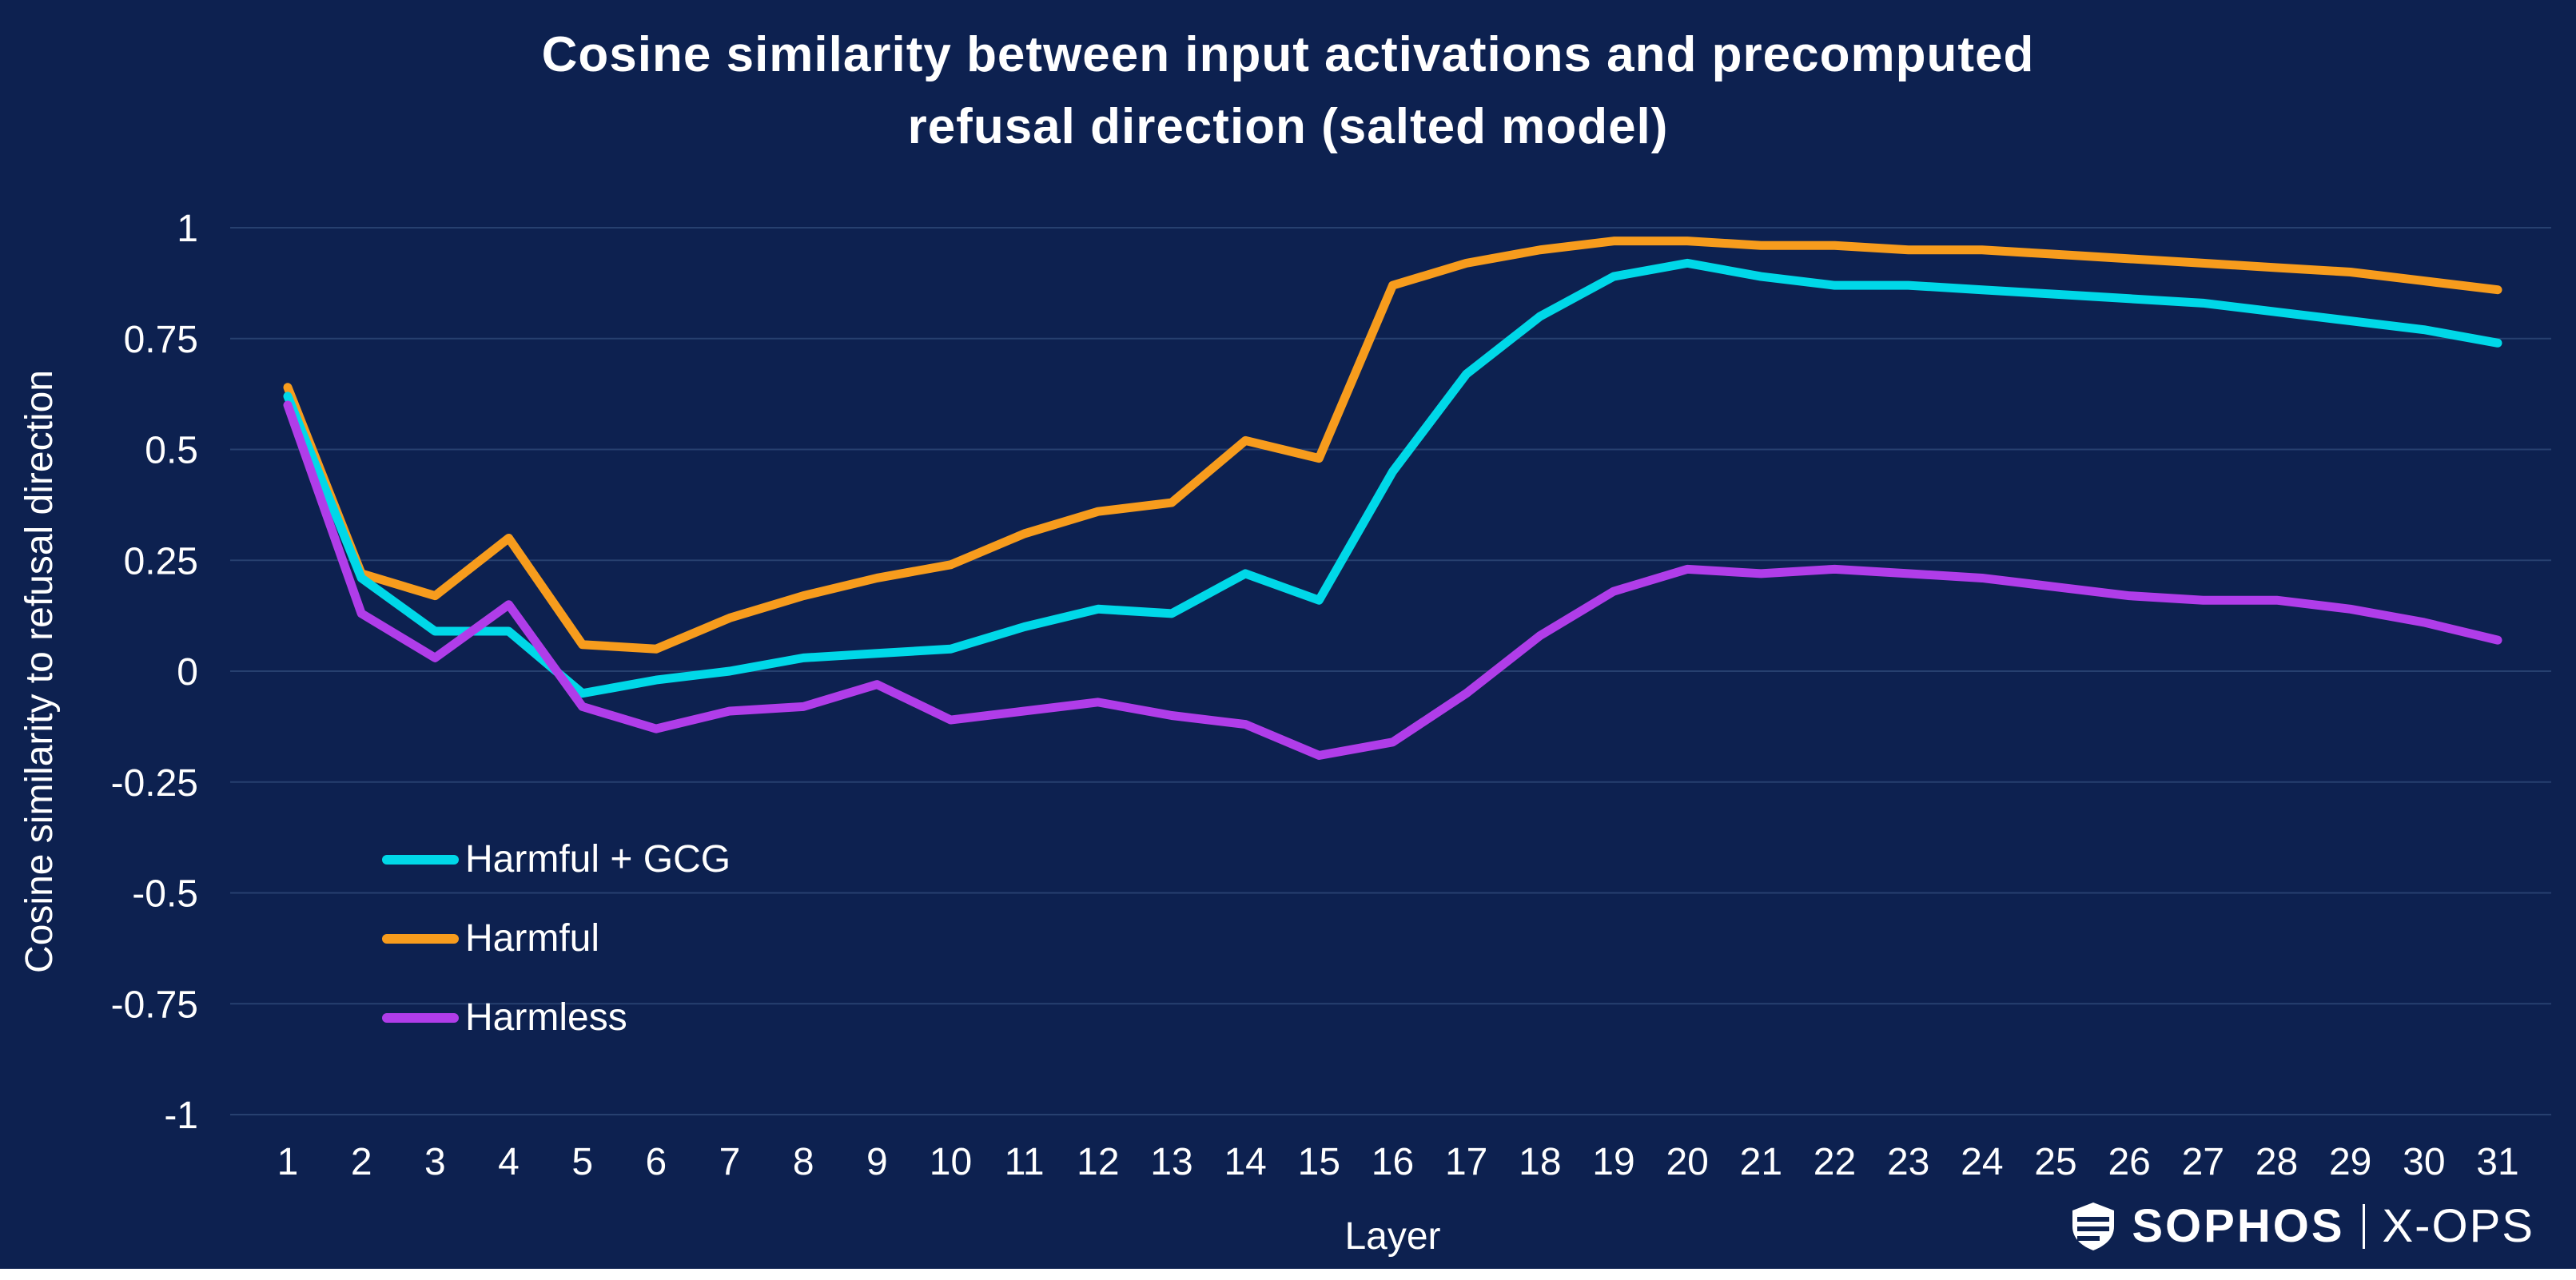  What do you see at coordinates (1835, 1162) in the screenshot?
I see `x-tick-label: 22` at bounding box center [1835, 1162].